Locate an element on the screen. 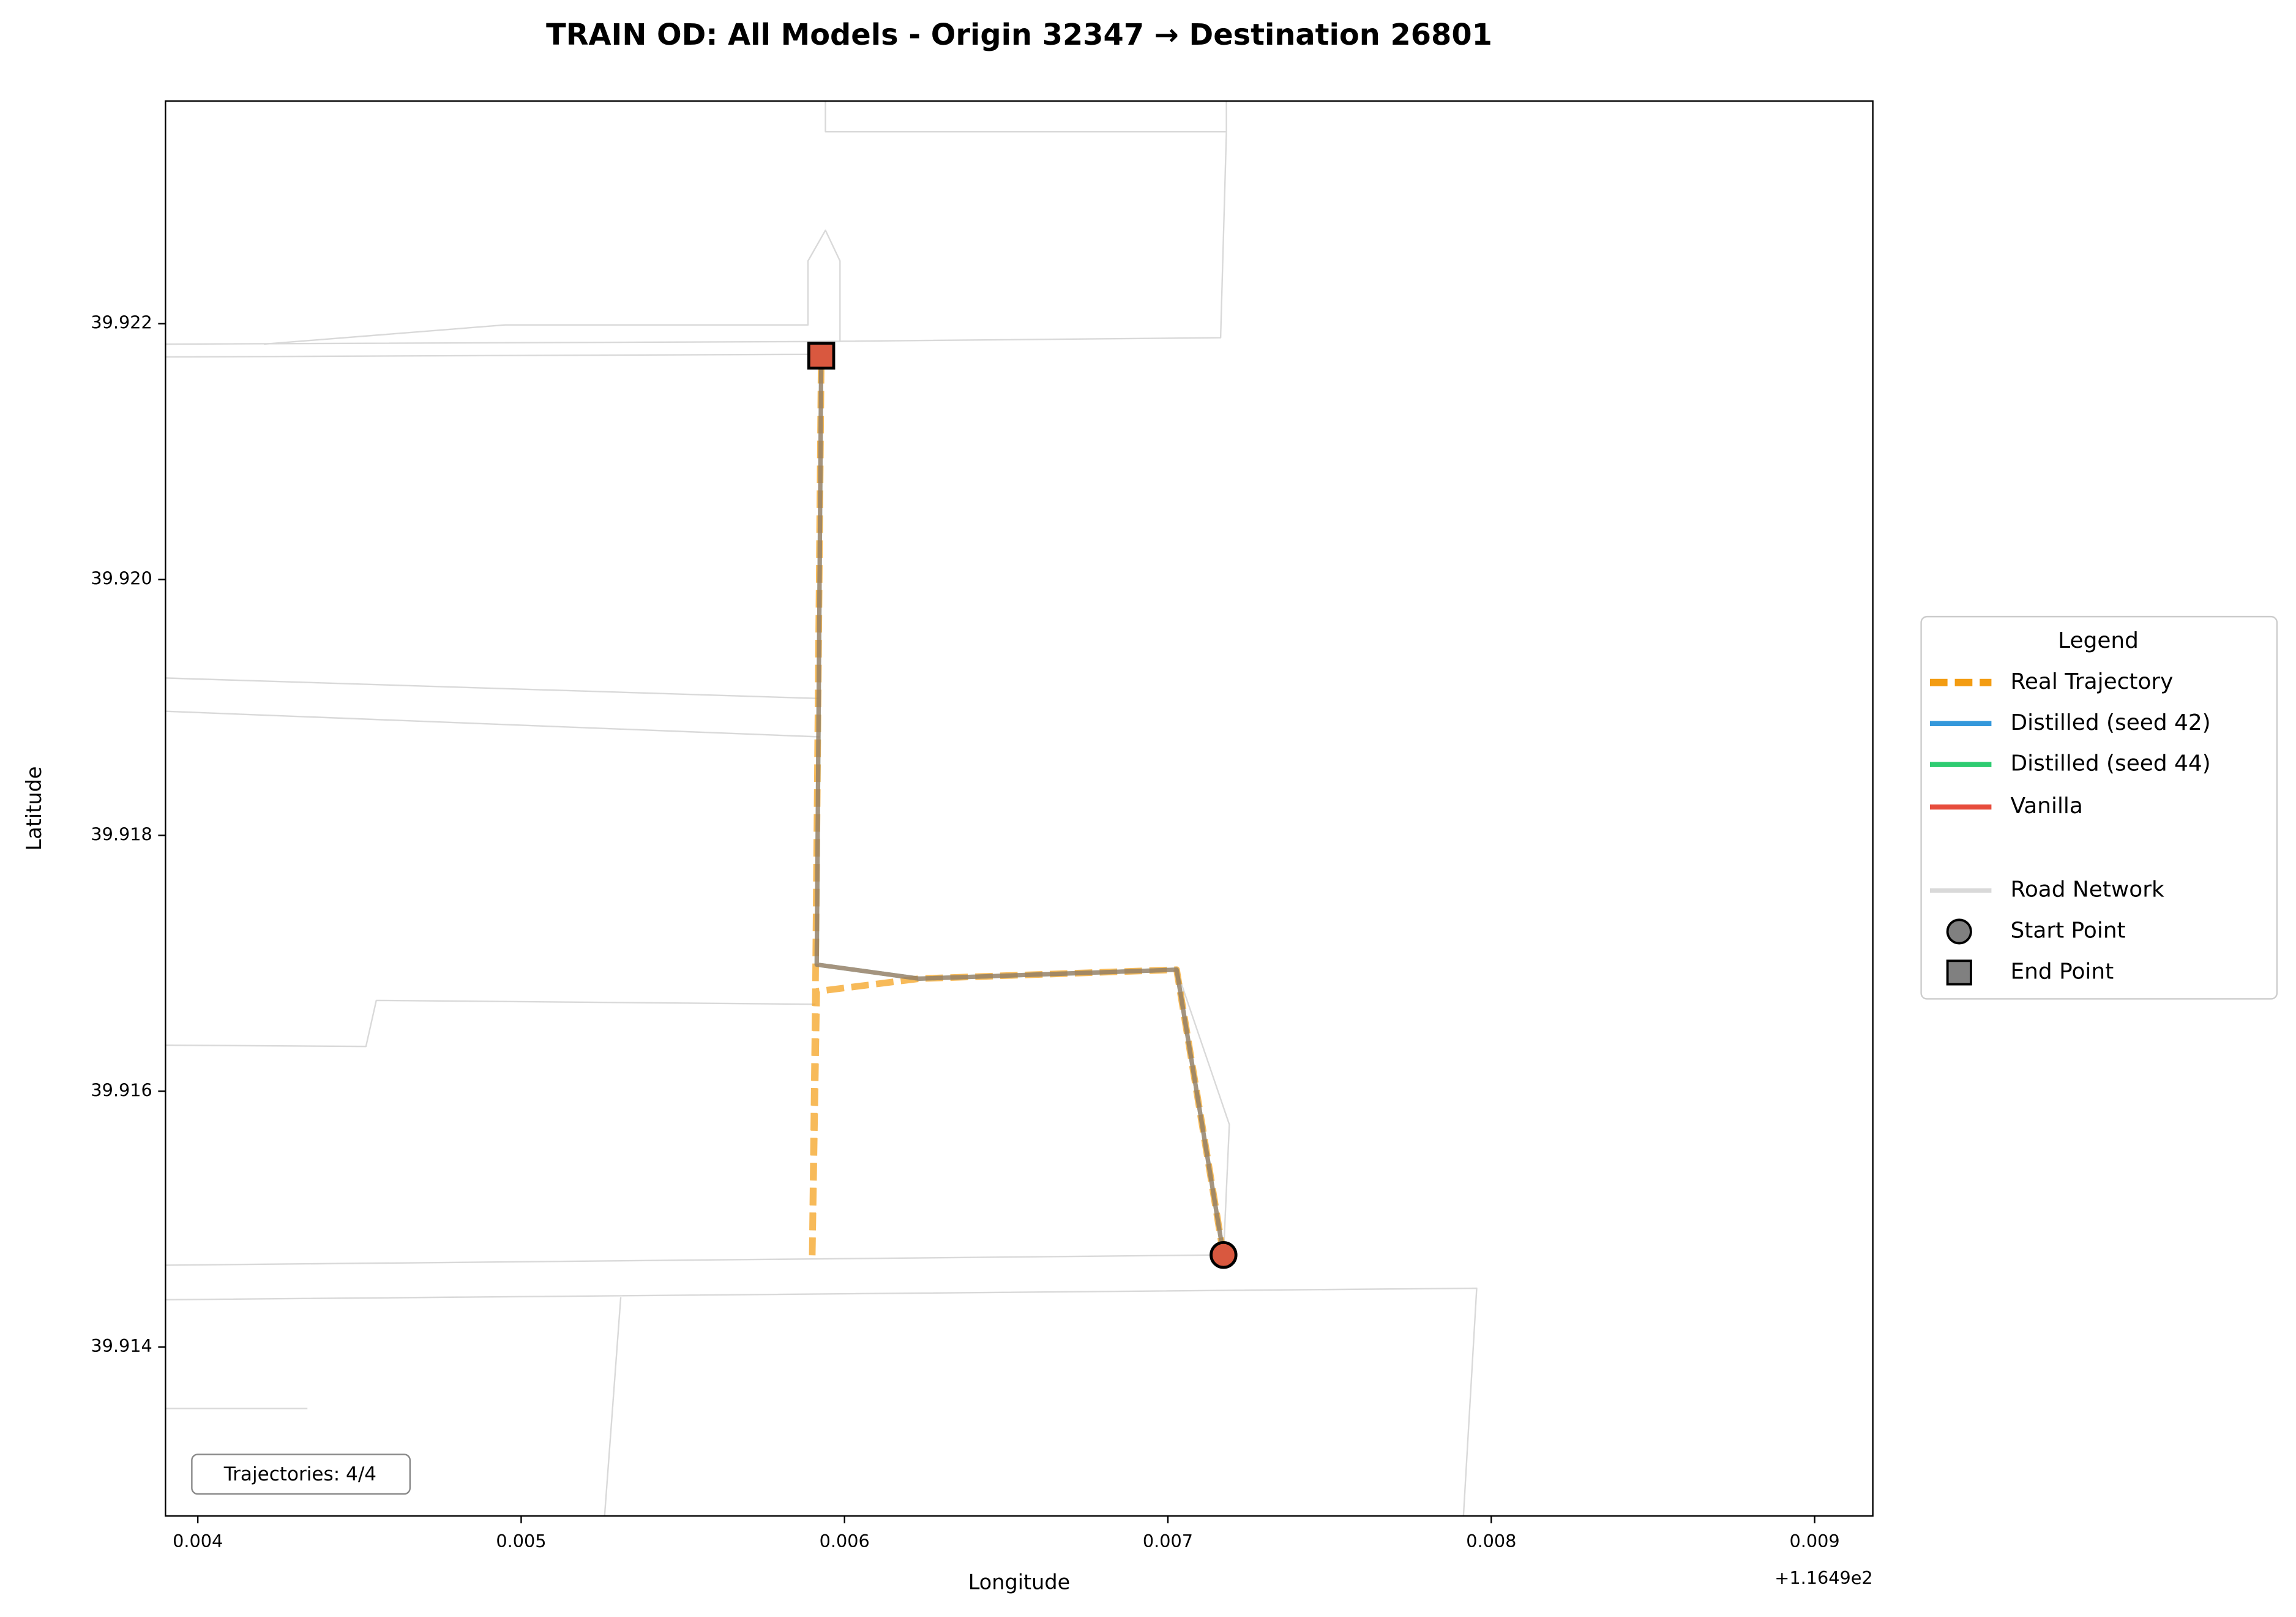 This screenshot has width=2296, height=1617. legend-label: Vanilla is located at coordinates (2047, 806).